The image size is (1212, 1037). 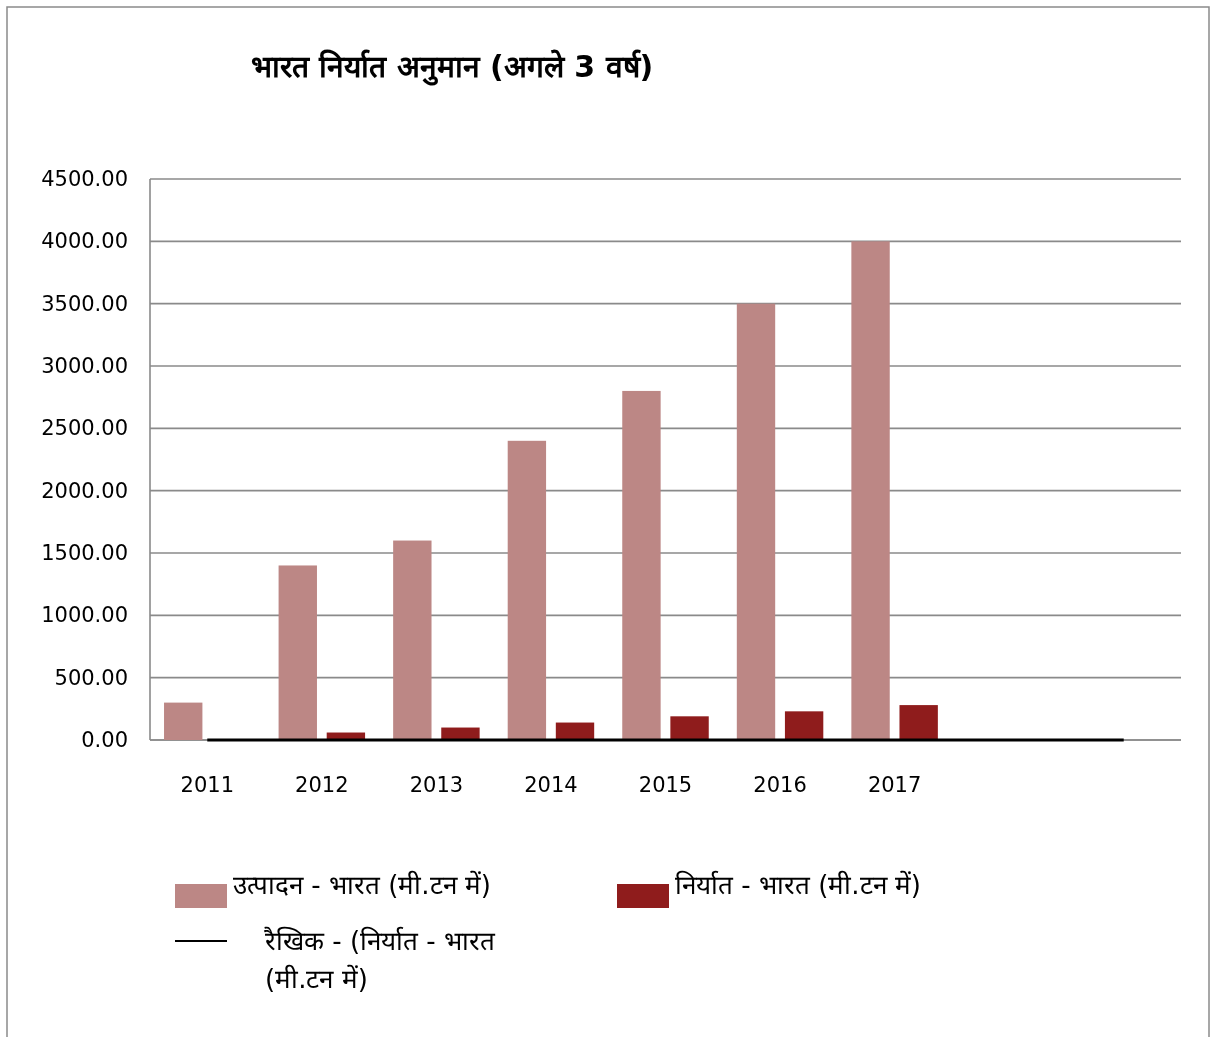 What do you see at coordinates (84, 303) in the screenshot?
I see `ytick-label: 3500.00` at bounding box center [84, 303].